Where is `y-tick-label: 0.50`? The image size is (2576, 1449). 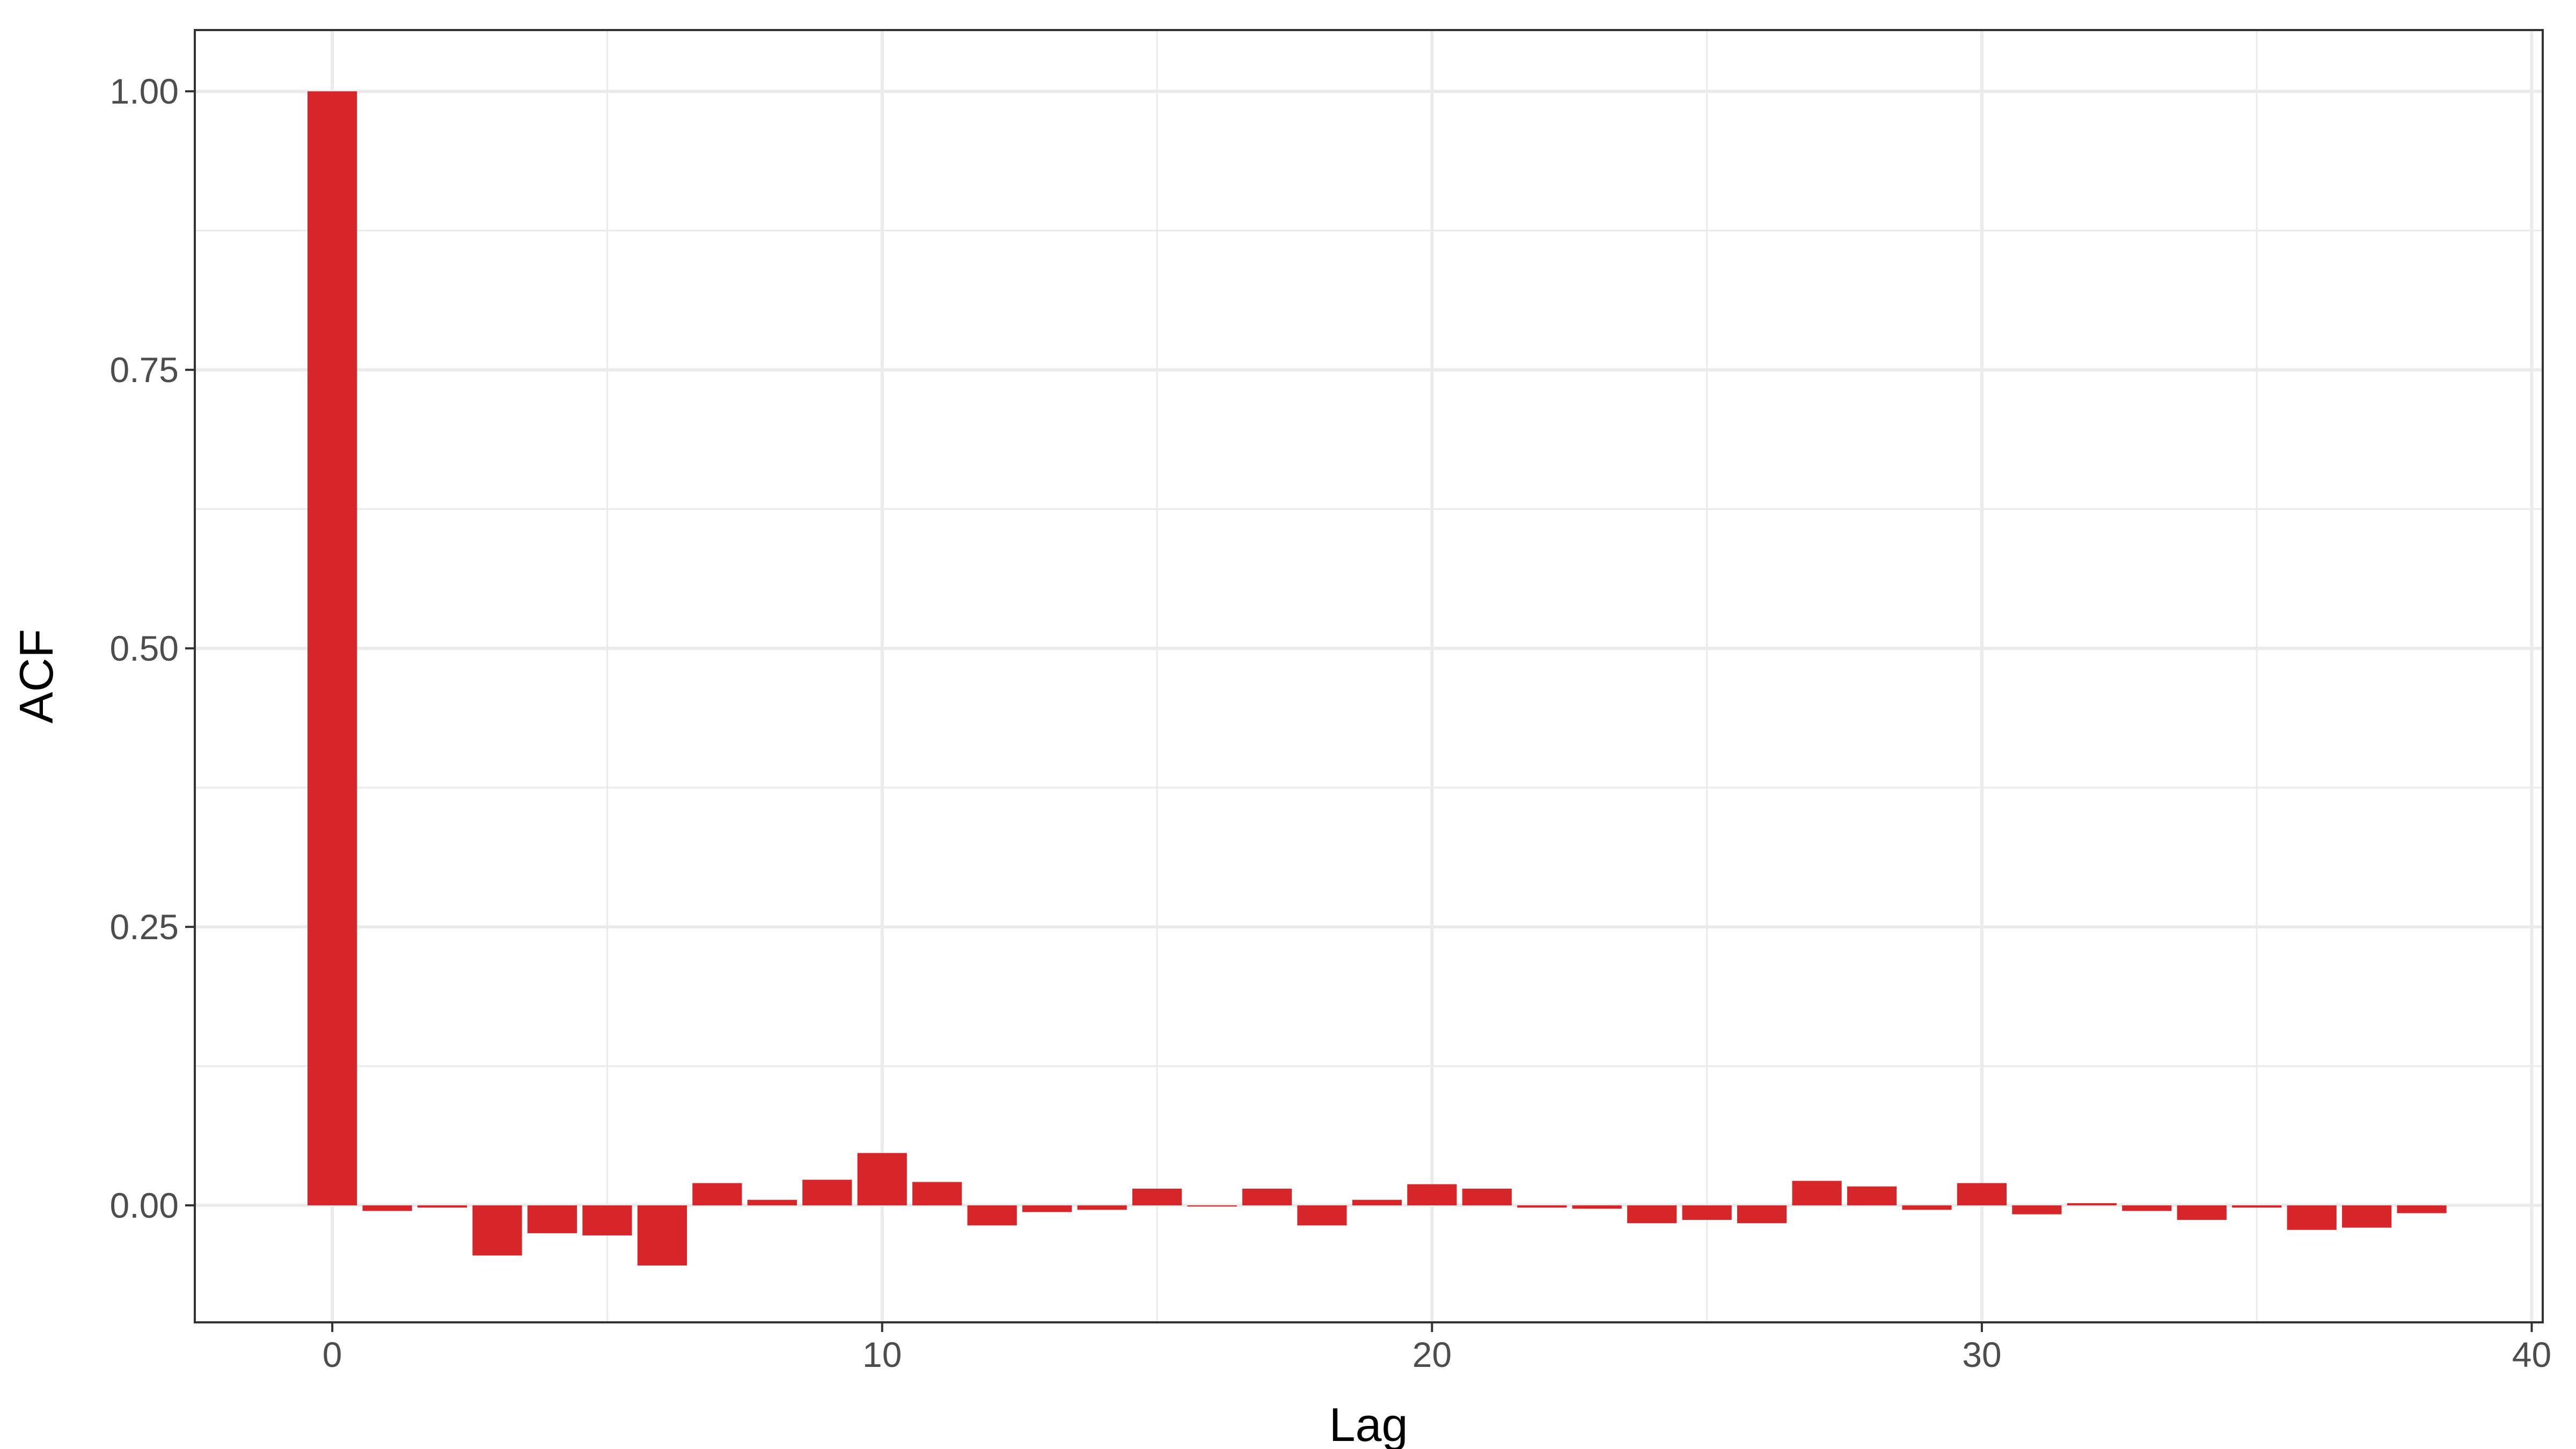 y-tick-label: 0.50 is located at coordinates (144, 648).